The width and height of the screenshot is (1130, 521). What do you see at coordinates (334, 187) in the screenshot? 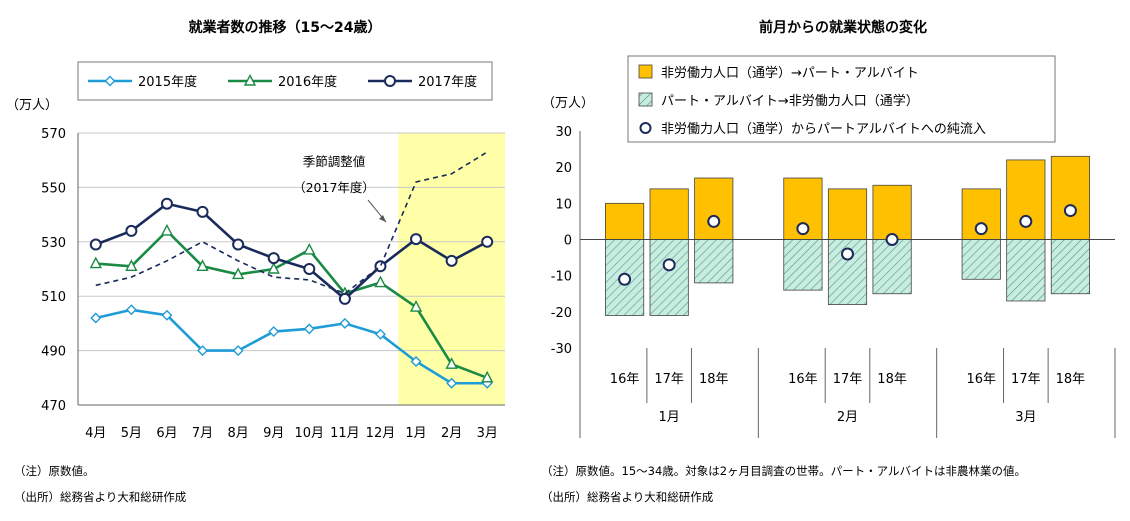
I see `annotation-line2: （2017年度）` at bounding box center [334, 187].